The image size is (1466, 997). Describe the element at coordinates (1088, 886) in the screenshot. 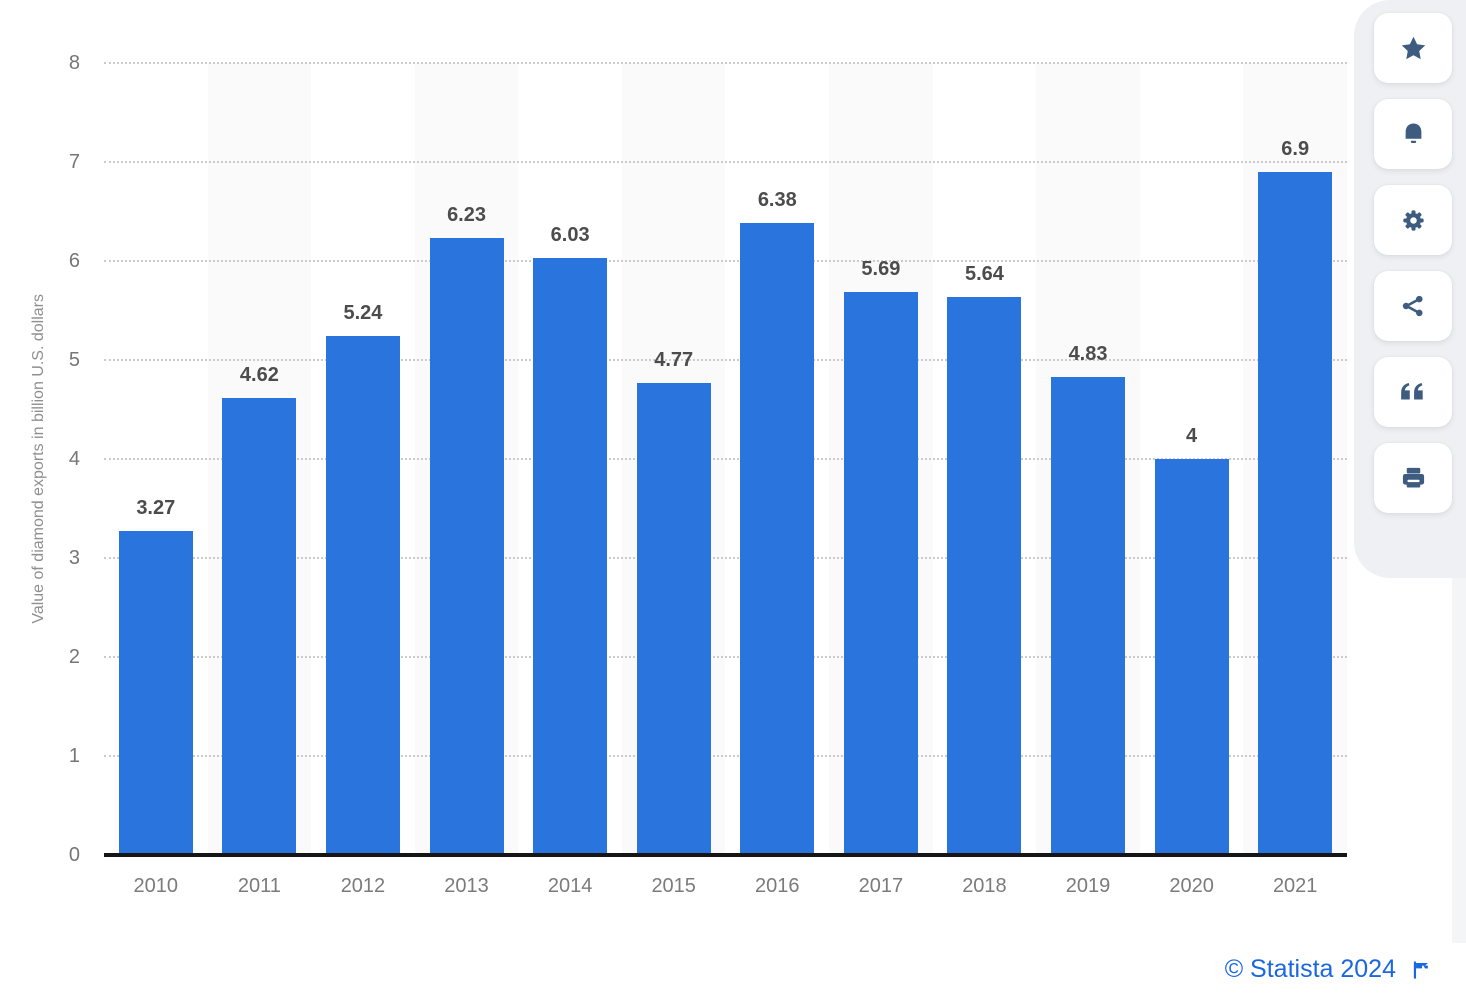

I see `x-tick-label: 2019` at that location.